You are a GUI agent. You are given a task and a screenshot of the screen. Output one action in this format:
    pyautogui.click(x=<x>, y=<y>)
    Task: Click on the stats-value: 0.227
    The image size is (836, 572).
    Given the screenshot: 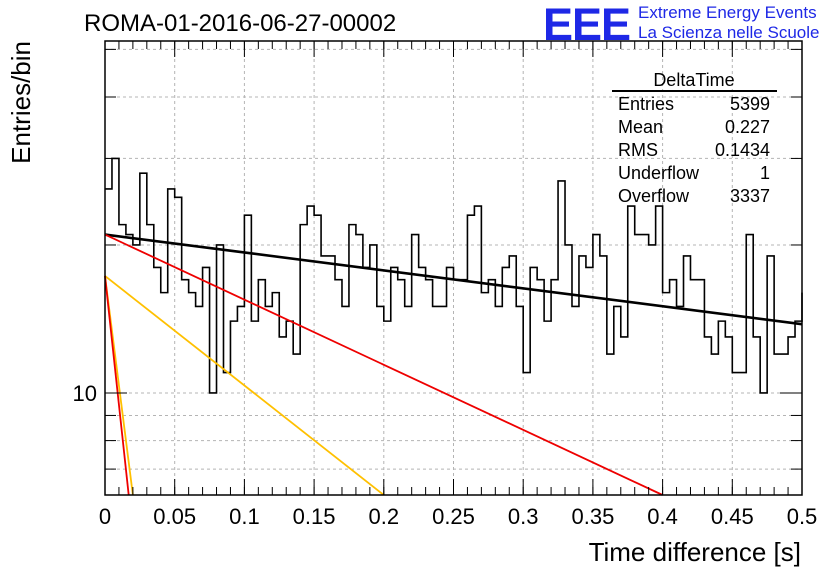 What is the action you would take?
    pyautogui.click(x=747, y=127)
    